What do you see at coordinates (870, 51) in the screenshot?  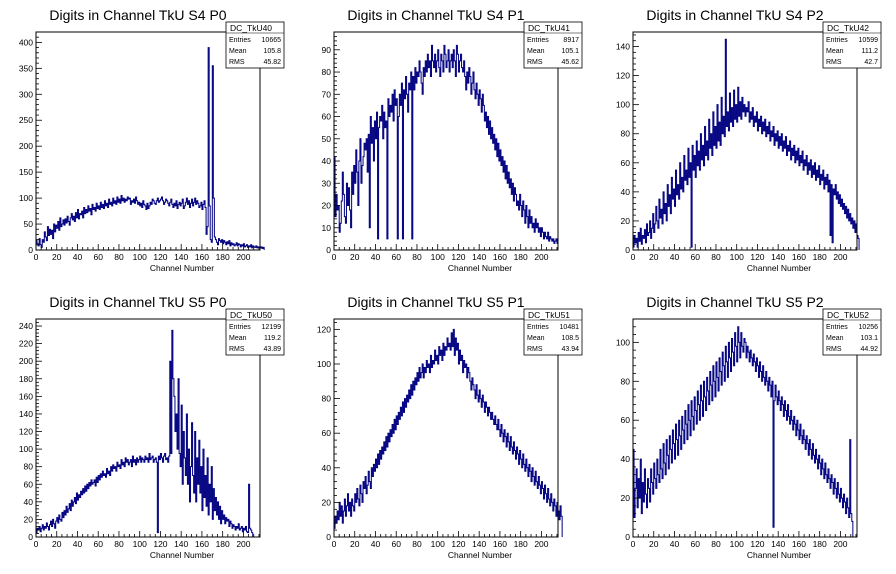 I see `stats-value: 111.2` at bounding box center [870, 51].